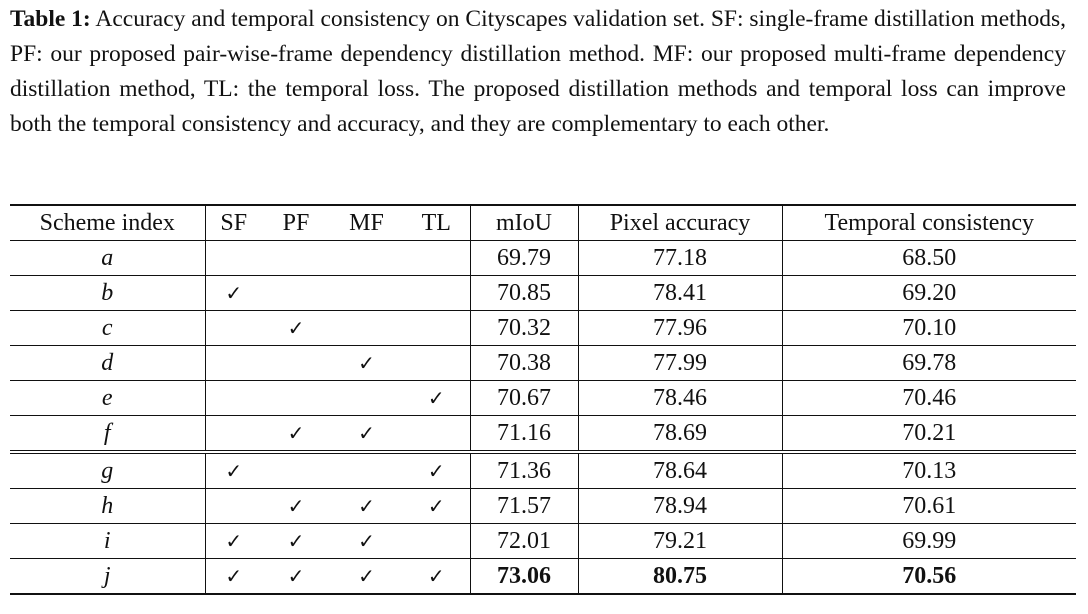  Describe the element at coordinates (108, 258) in the screenshot. I see `scheme-index: a` at that location.